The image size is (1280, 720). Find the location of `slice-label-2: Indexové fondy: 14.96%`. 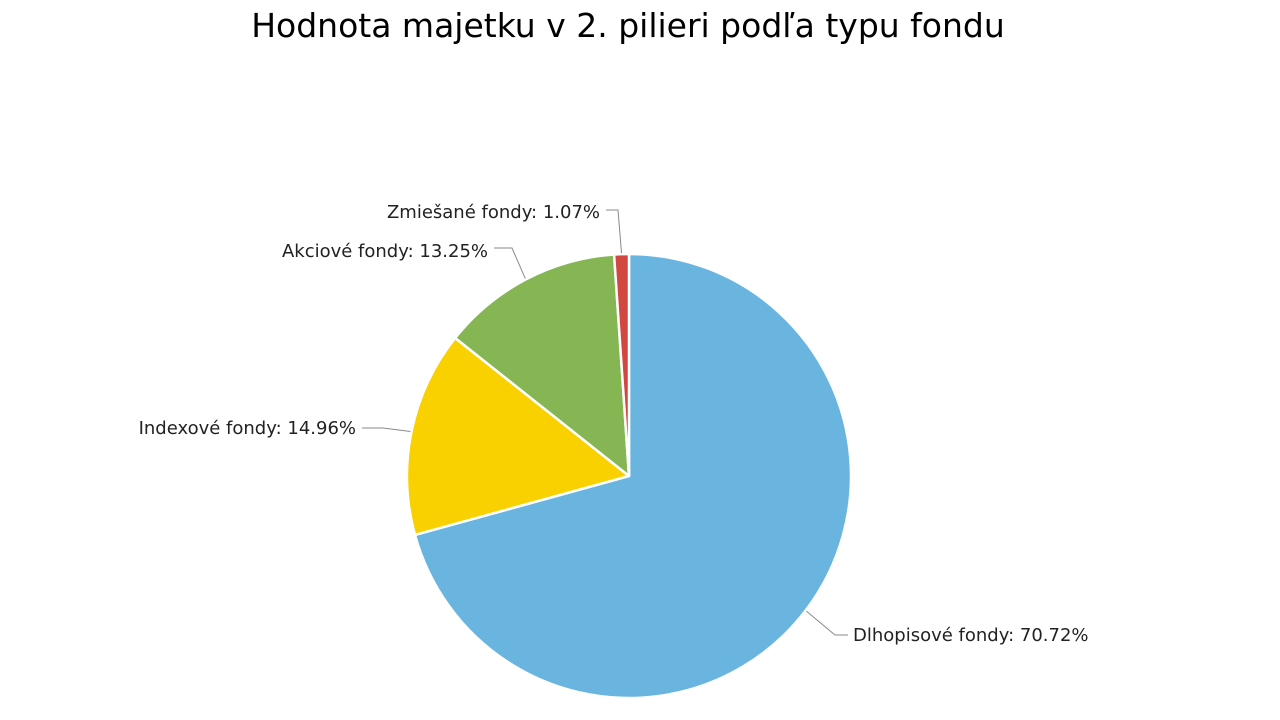

slice-label-2: Indexové fondy: 14.96% is located at coordinates (247, 428).